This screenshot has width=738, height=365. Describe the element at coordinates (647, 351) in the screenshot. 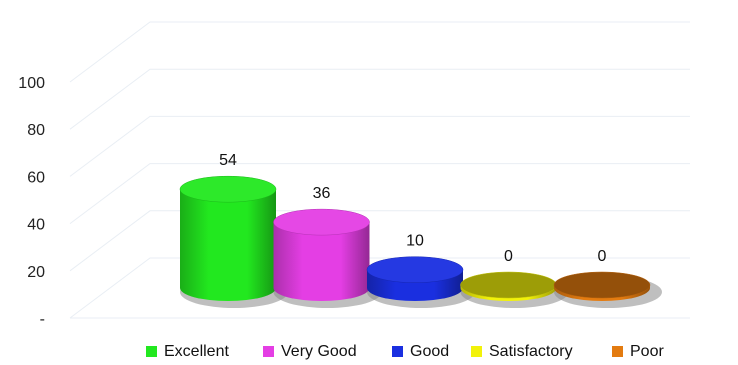

I see `legend-label: Poor` at that location.